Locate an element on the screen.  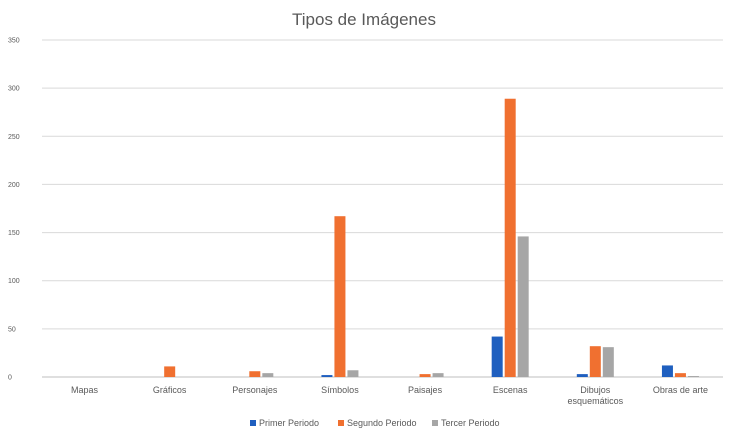
x-tick-label-line: Obras de arte is located at coordinates (680, 390).